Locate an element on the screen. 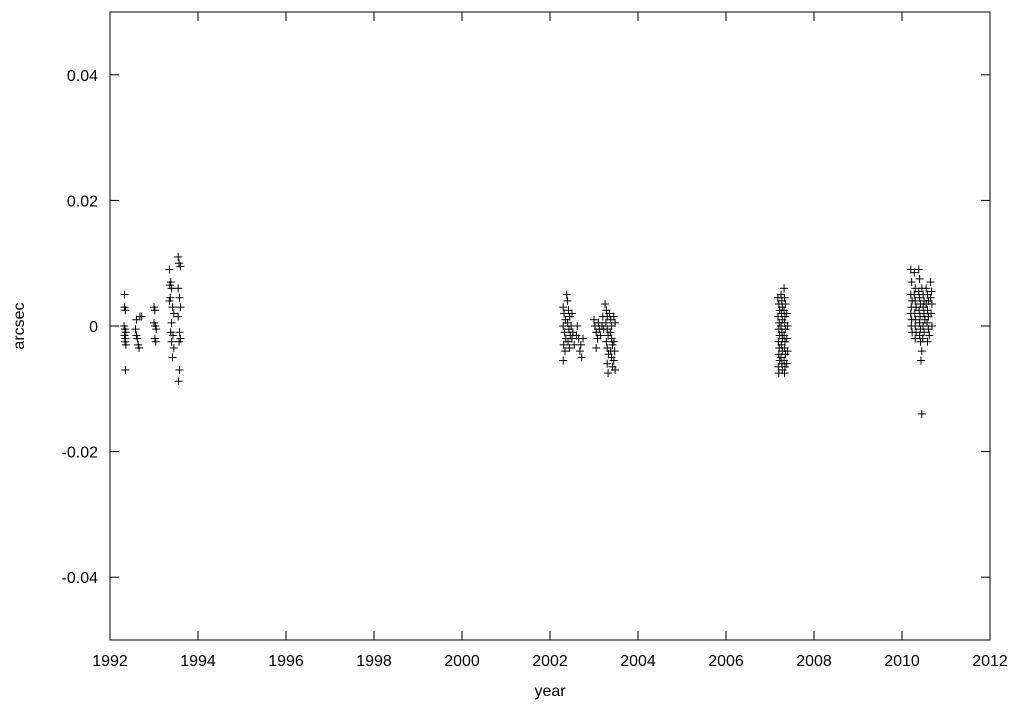  x-tick-label: 2008 is located at coordinates (814, 661).